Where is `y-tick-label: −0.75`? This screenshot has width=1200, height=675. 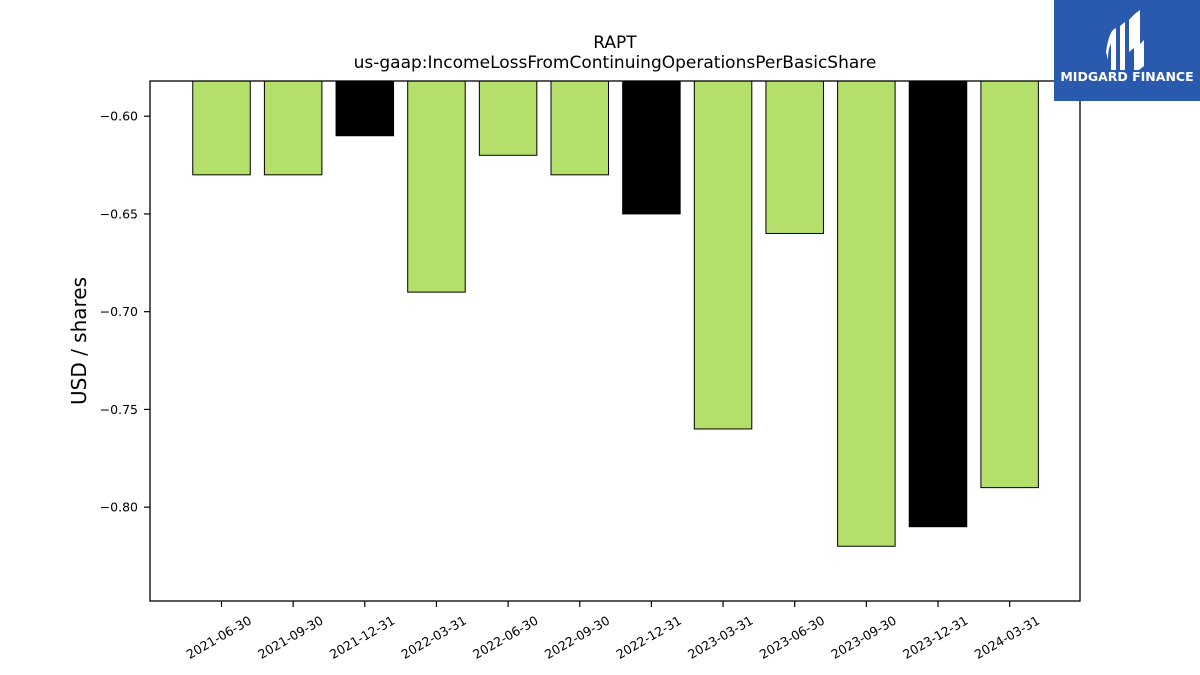
y-tick-label: −0.75 is located at coordinates (119, 409).